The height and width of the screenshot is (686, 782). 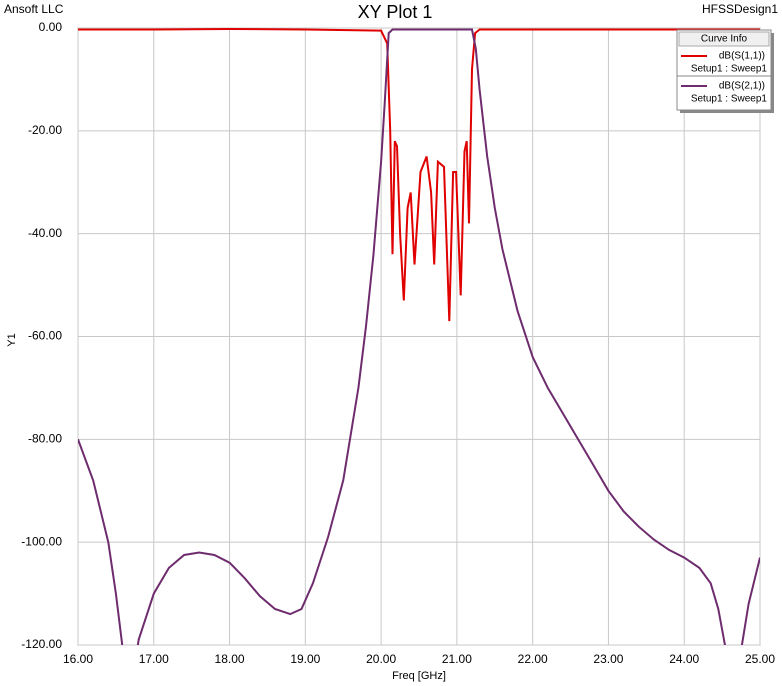 I want to click on y-tick-label: -100.00, so click(x=41, y=541).